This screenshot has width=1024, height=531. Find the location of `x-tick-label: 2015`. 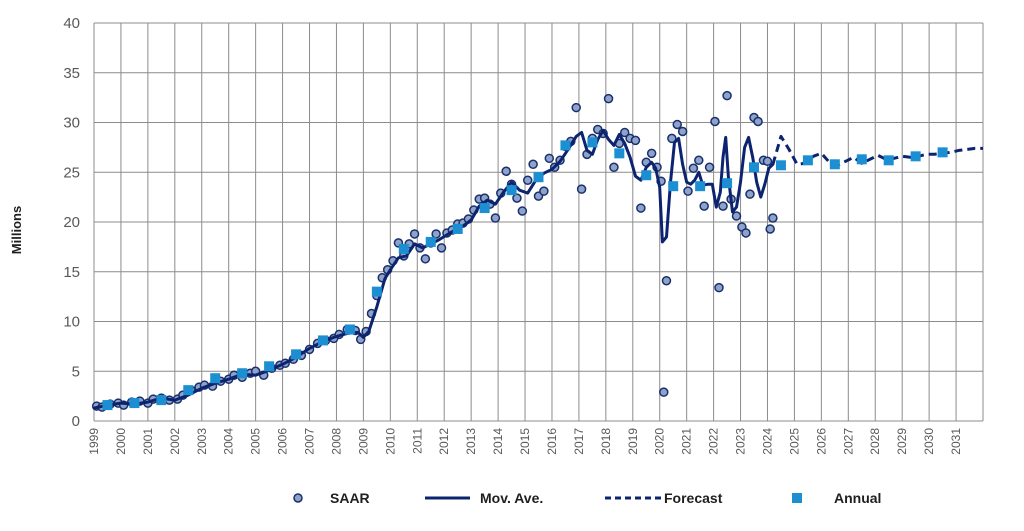

x-tick-label: 2015 is located at coordinates (525, 441).